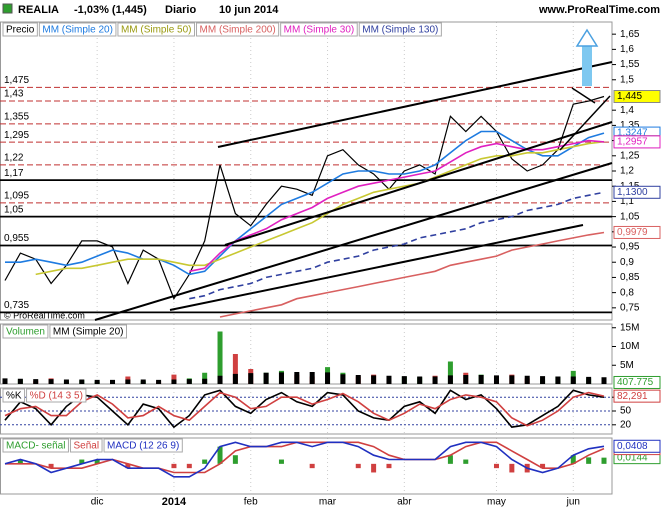  I want to click on legend-label: Precio, so click(20, 30).